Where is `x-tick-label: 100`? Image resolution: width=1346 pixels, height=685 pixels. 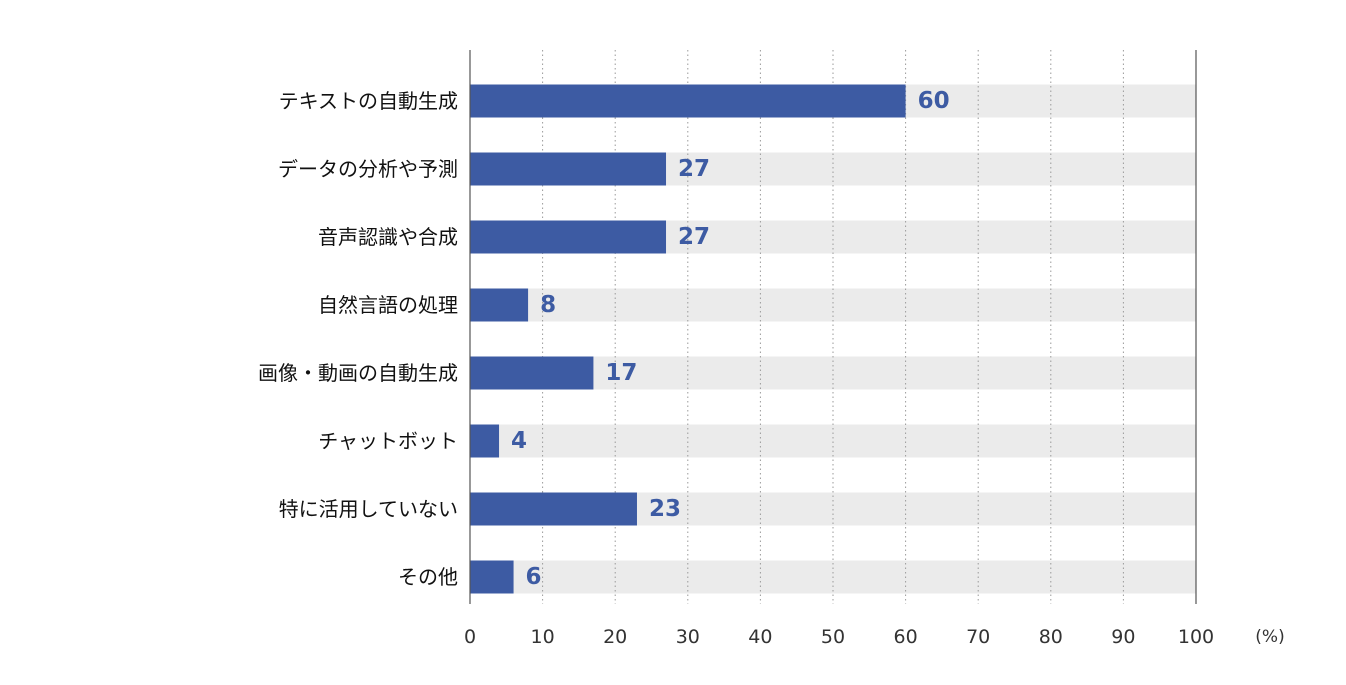 x-tick-label: 100 is located at coordinates (1196, 637).